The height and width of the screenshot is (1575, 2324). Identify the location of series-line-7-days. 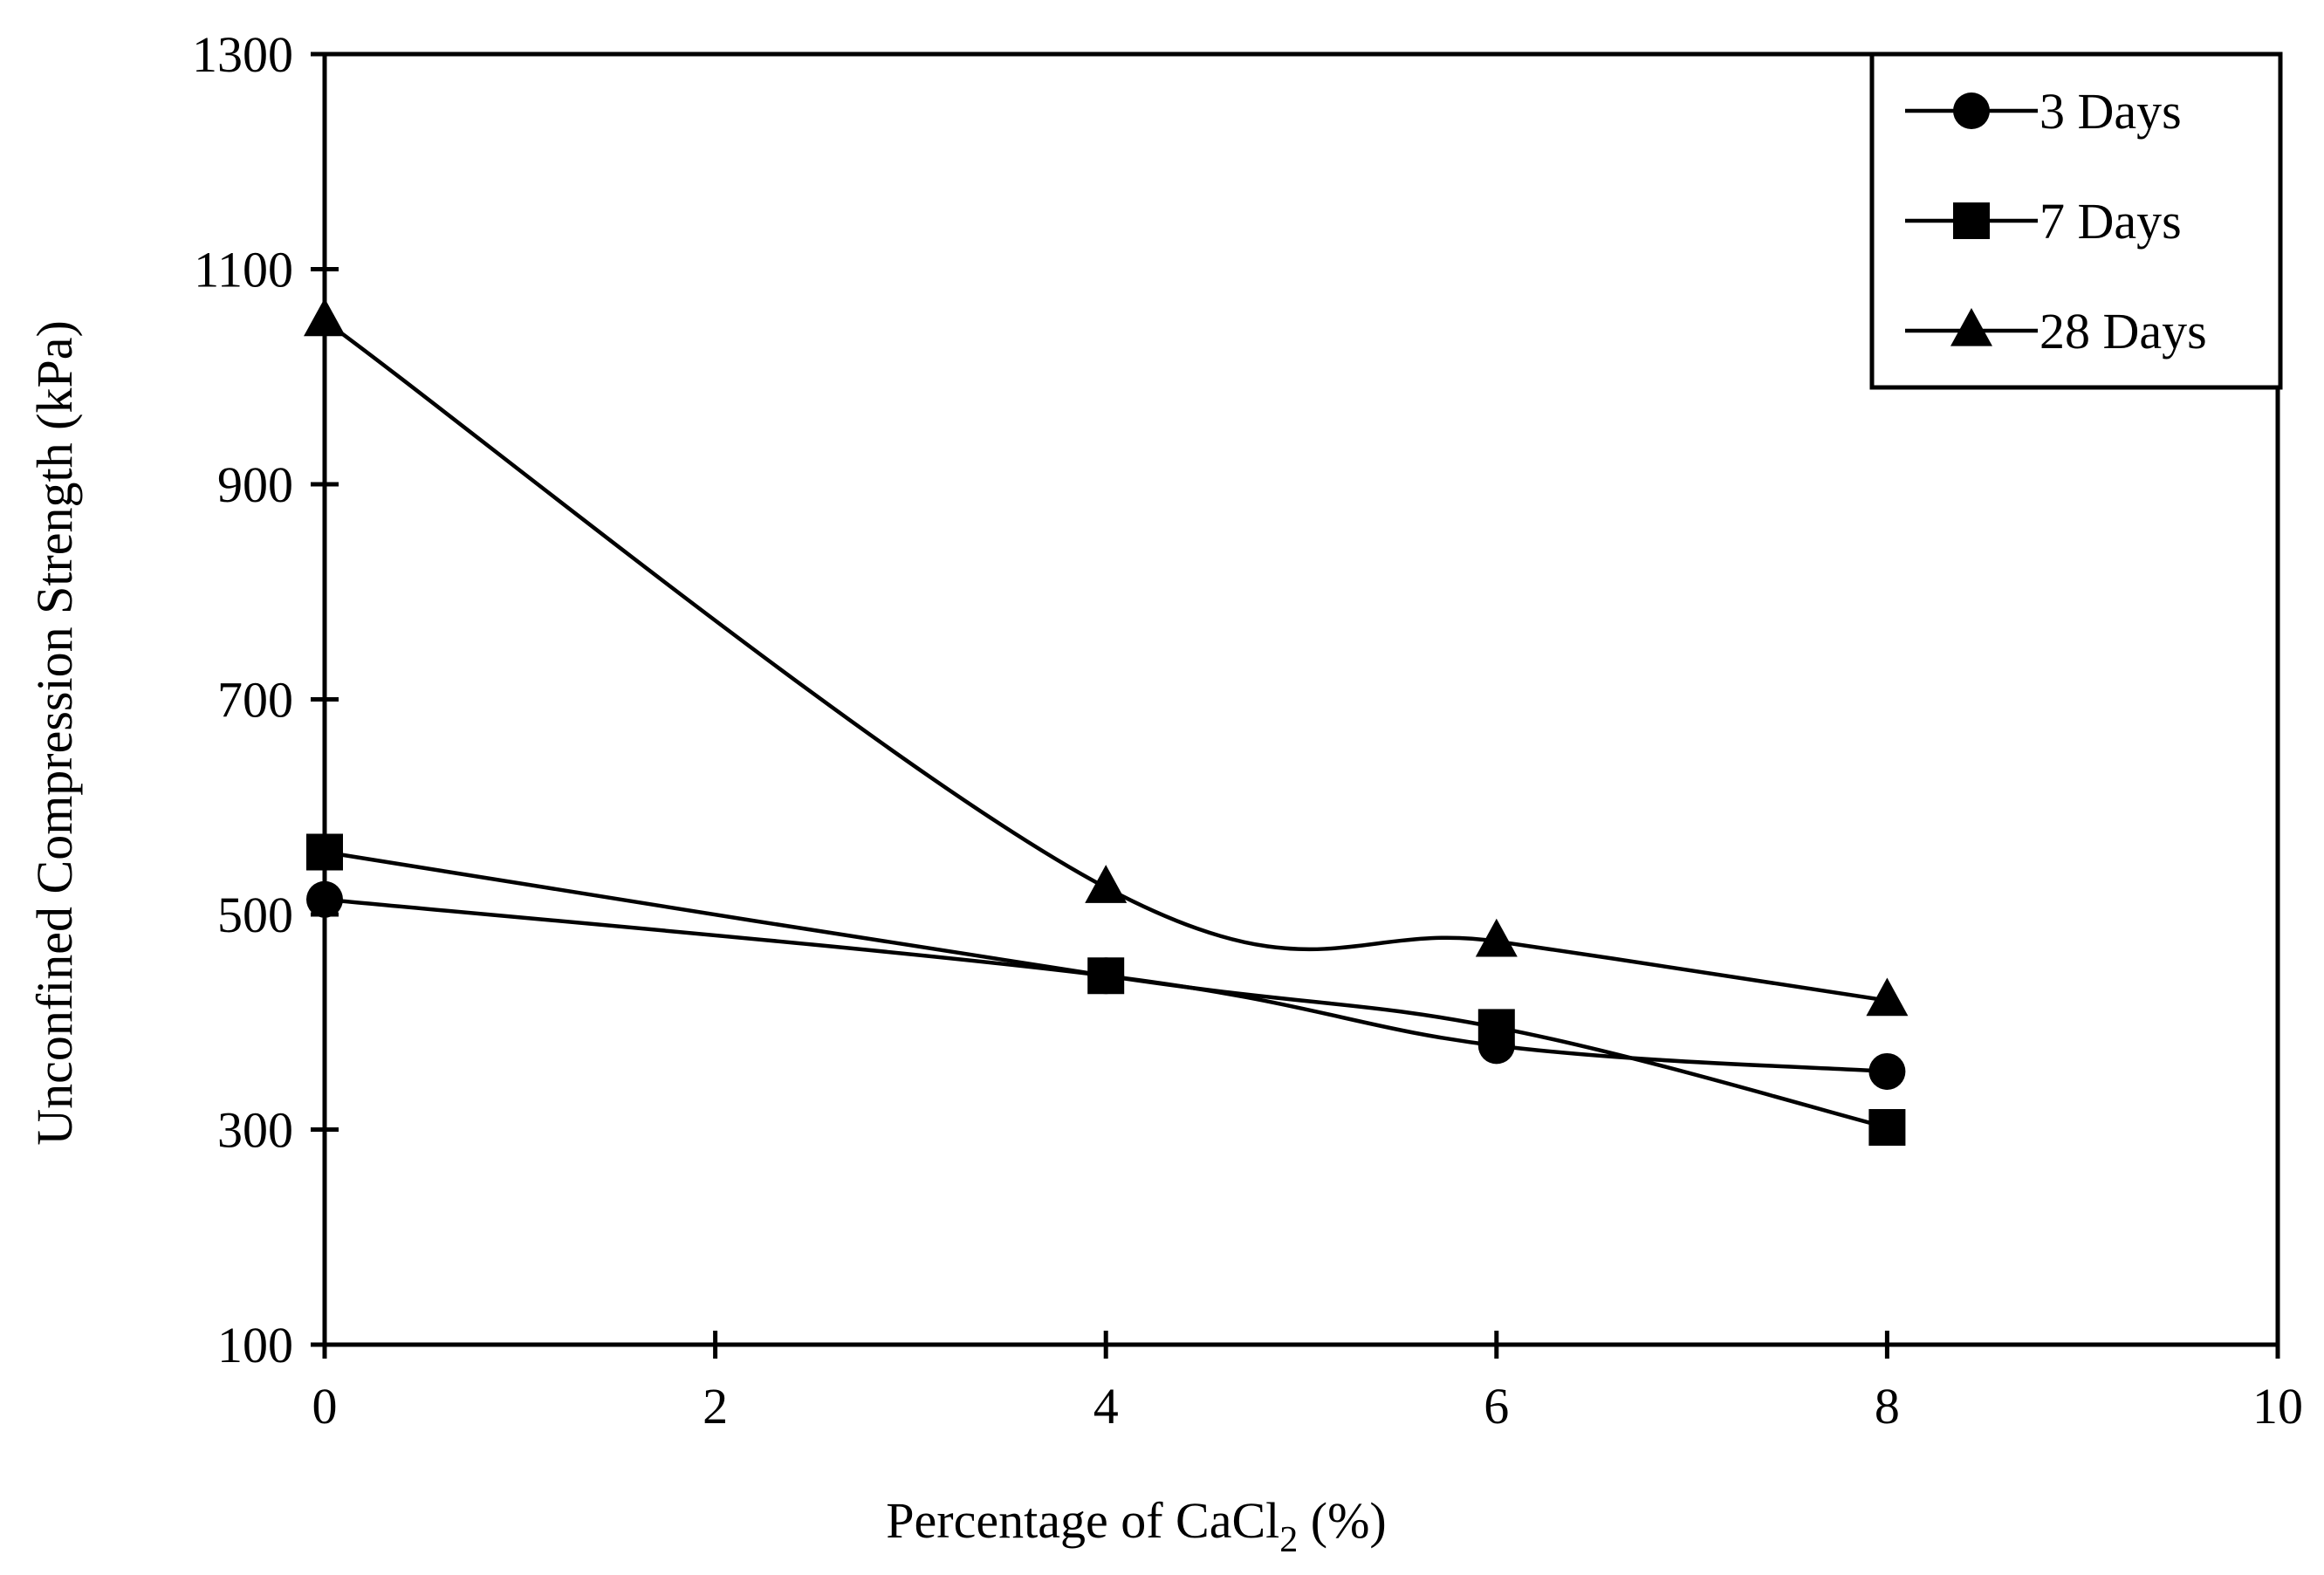
(1106, 990).